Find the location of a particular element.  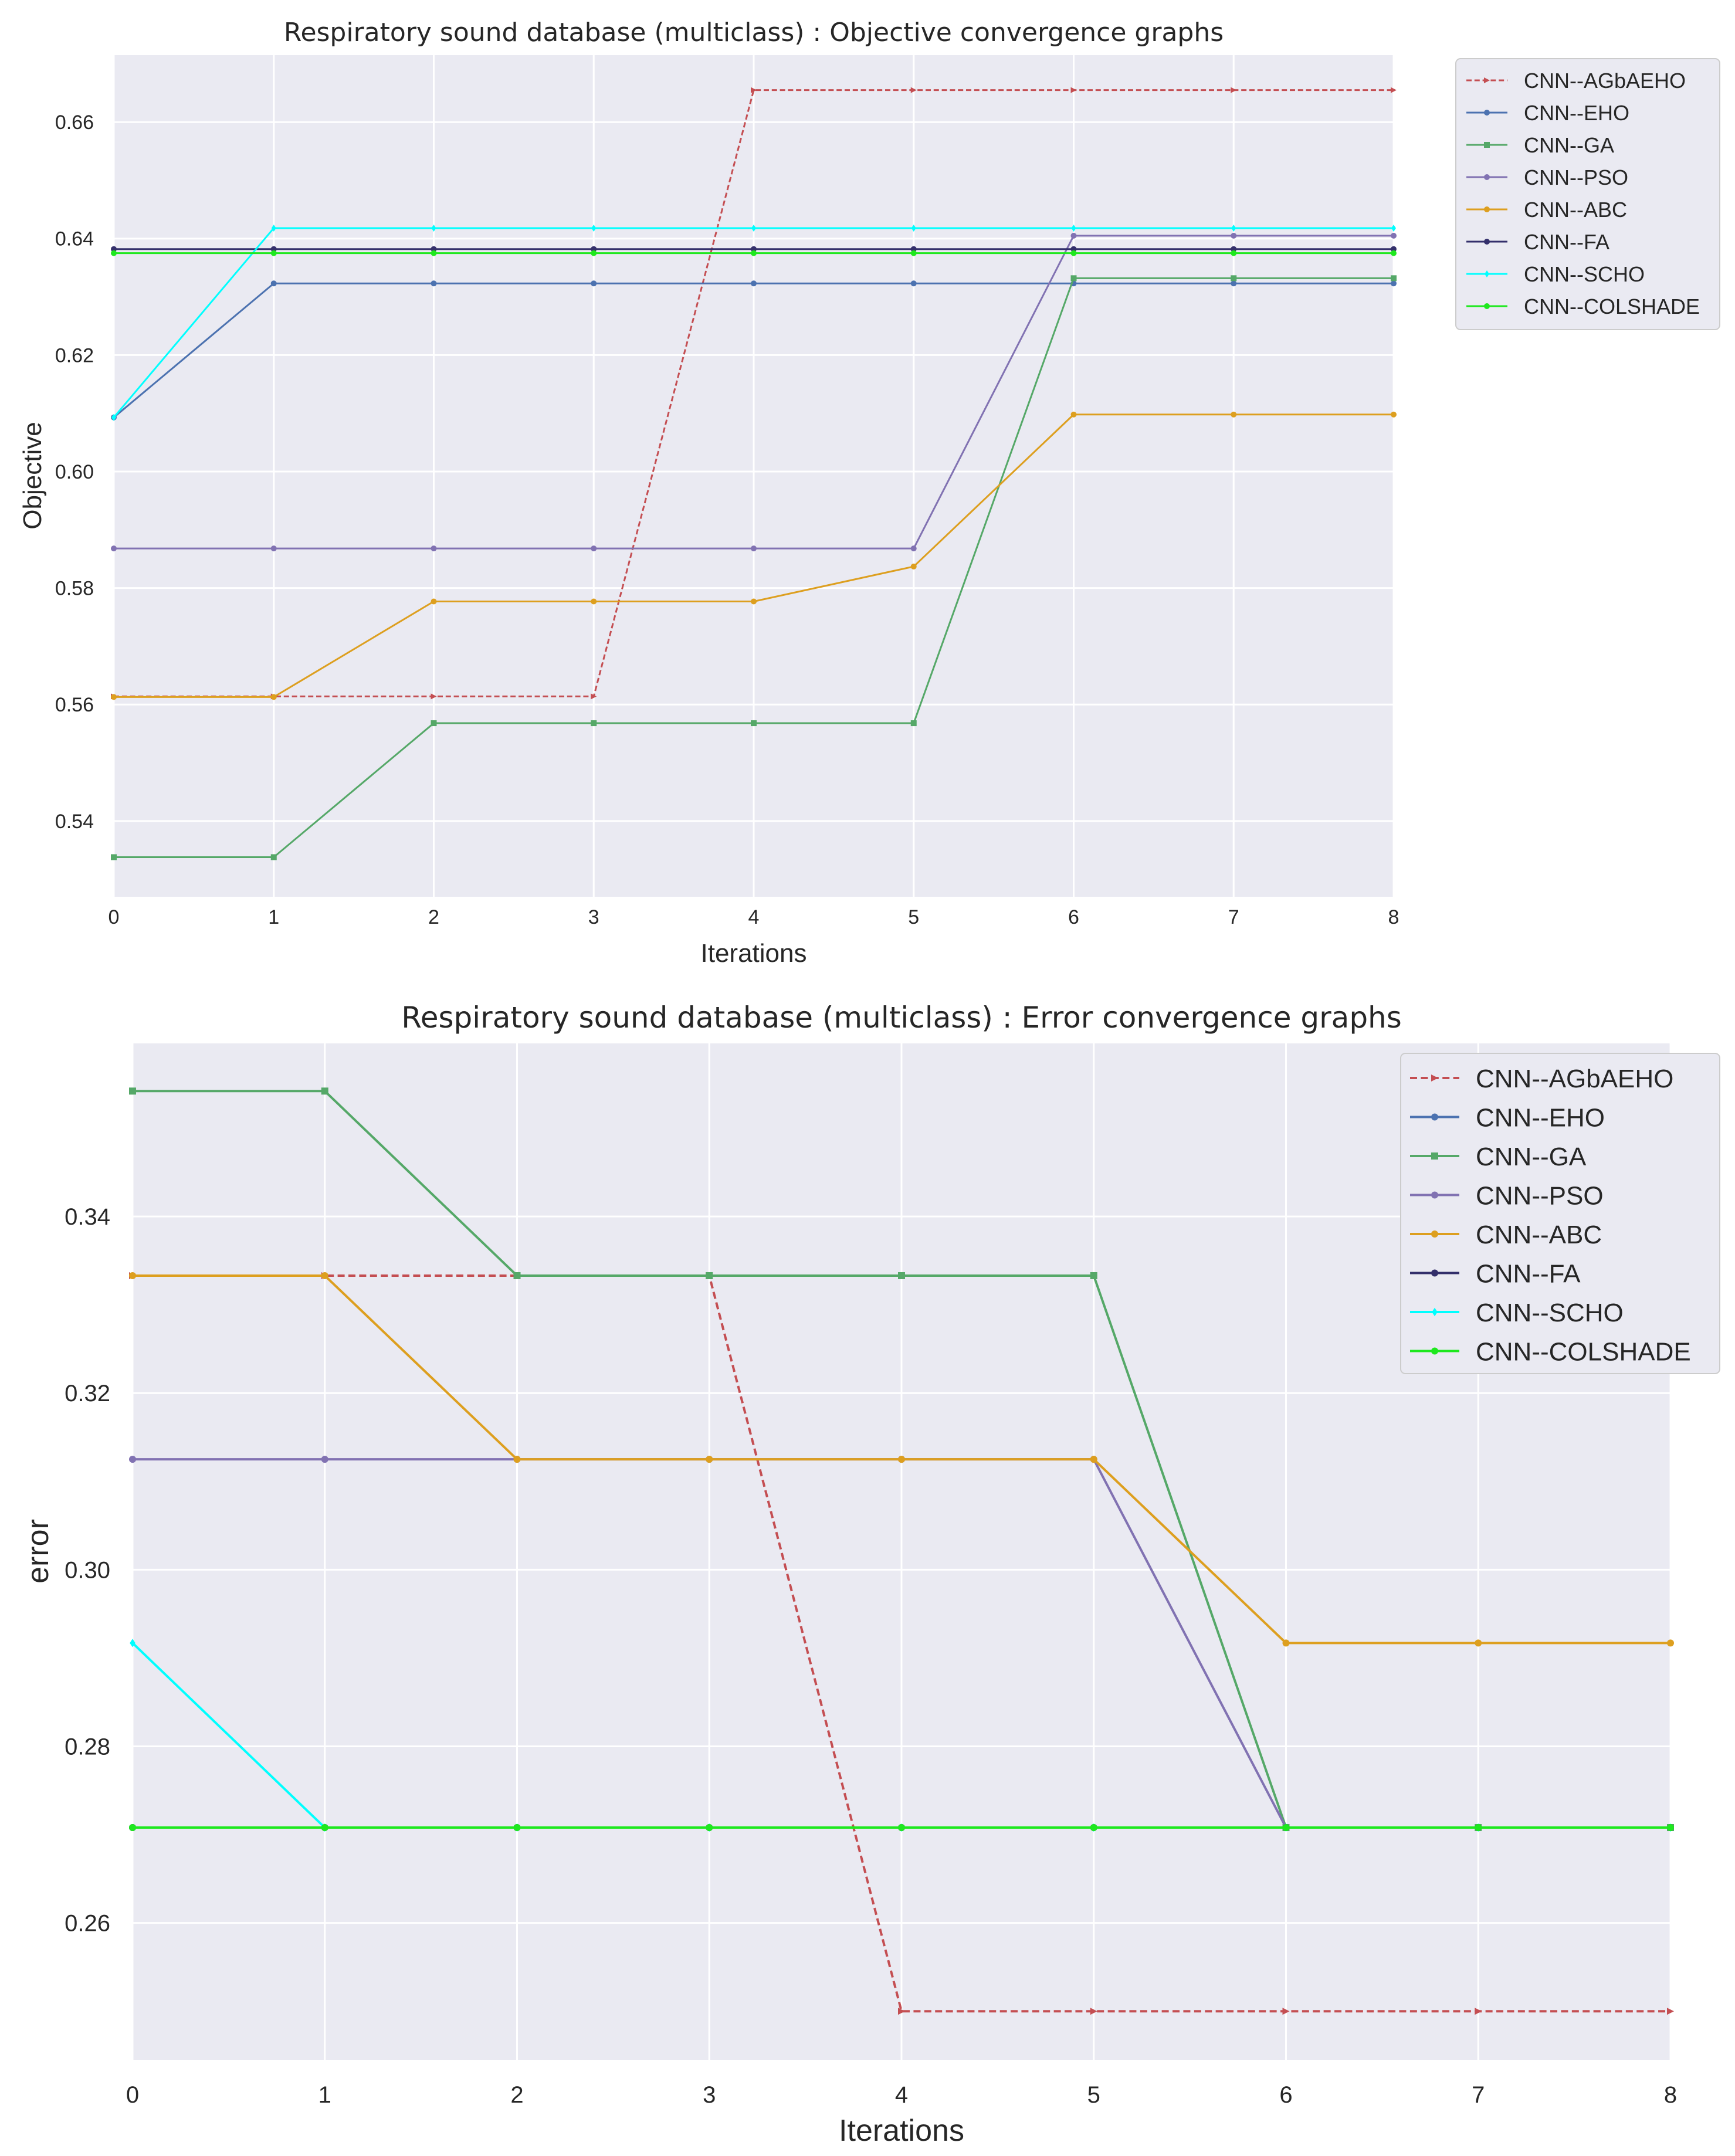

objective-legend-label-cnn-scho: CNN--SCHO is located at coordinates (1584, 274).